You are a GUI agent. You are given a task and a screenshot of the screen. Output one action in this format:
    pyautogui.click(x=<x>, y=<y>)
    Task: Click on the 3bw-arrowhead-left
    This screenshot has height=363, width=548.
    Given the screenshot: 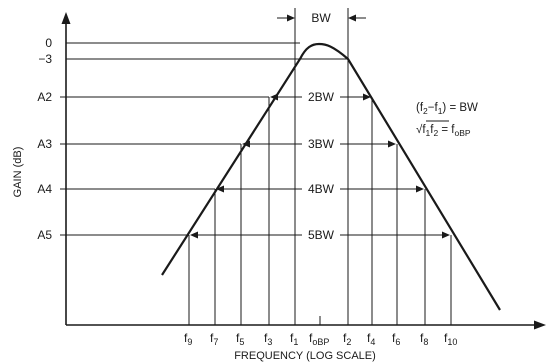 What is the action you would take?
    pyautogui.click(x=246, y=144)
    